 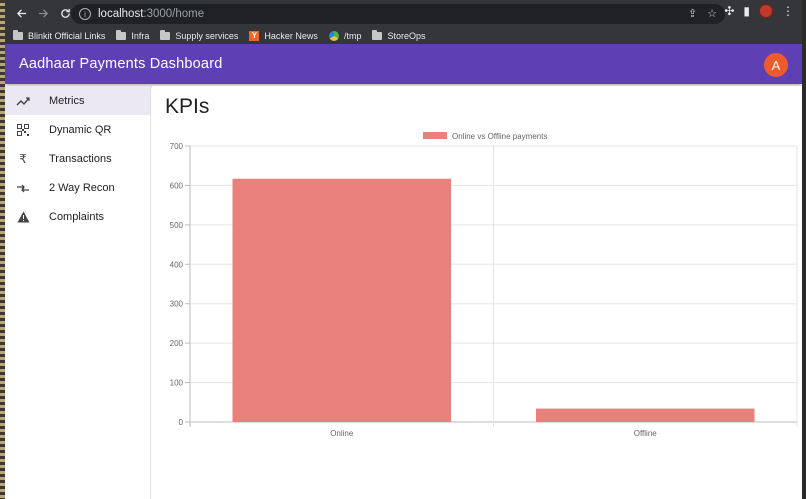 I want to click on bookmark-blinkit: Blinkit Official Links, so click(x=59, y=35).